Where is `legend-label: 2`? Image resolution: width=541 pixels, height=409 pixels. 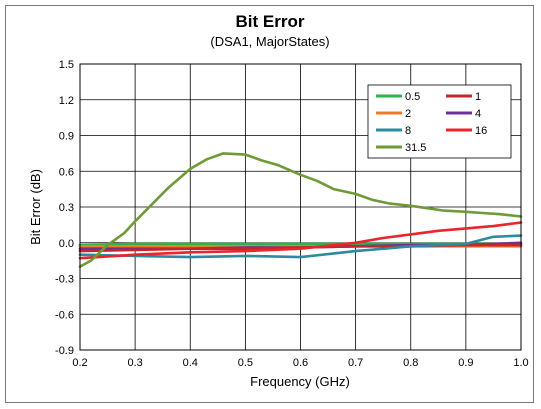
legend-label: 2 is located at coordinates (408, 114).